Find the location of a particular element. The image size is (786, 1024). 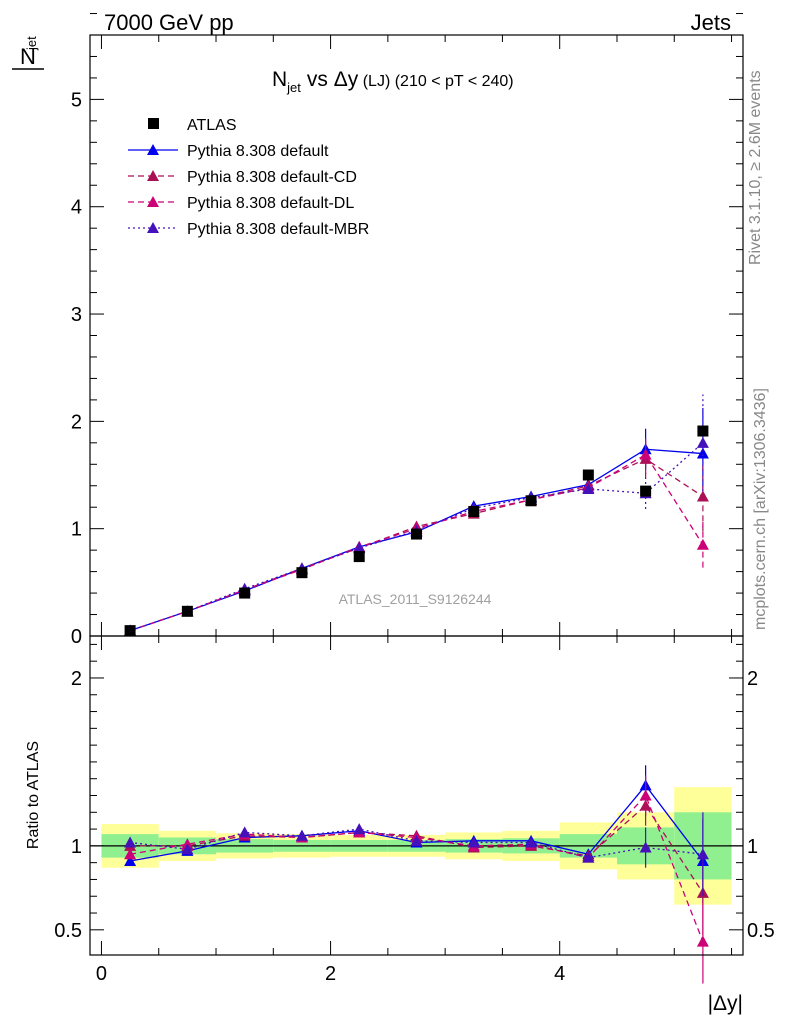

main-ytick-label-0: 0 is located at coordinates (76, 637).